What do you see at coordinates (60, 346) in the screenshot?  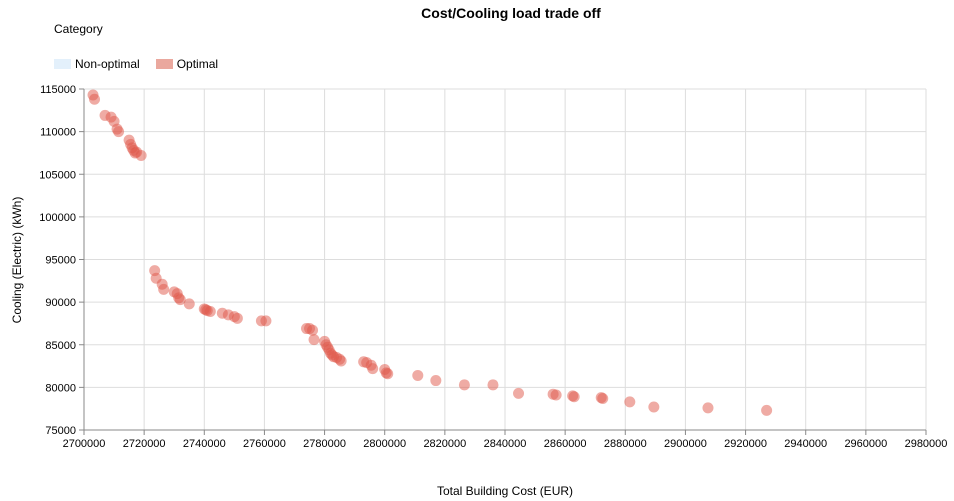 I see `y-tick-label: 85000` at bounding box center [60, 346].